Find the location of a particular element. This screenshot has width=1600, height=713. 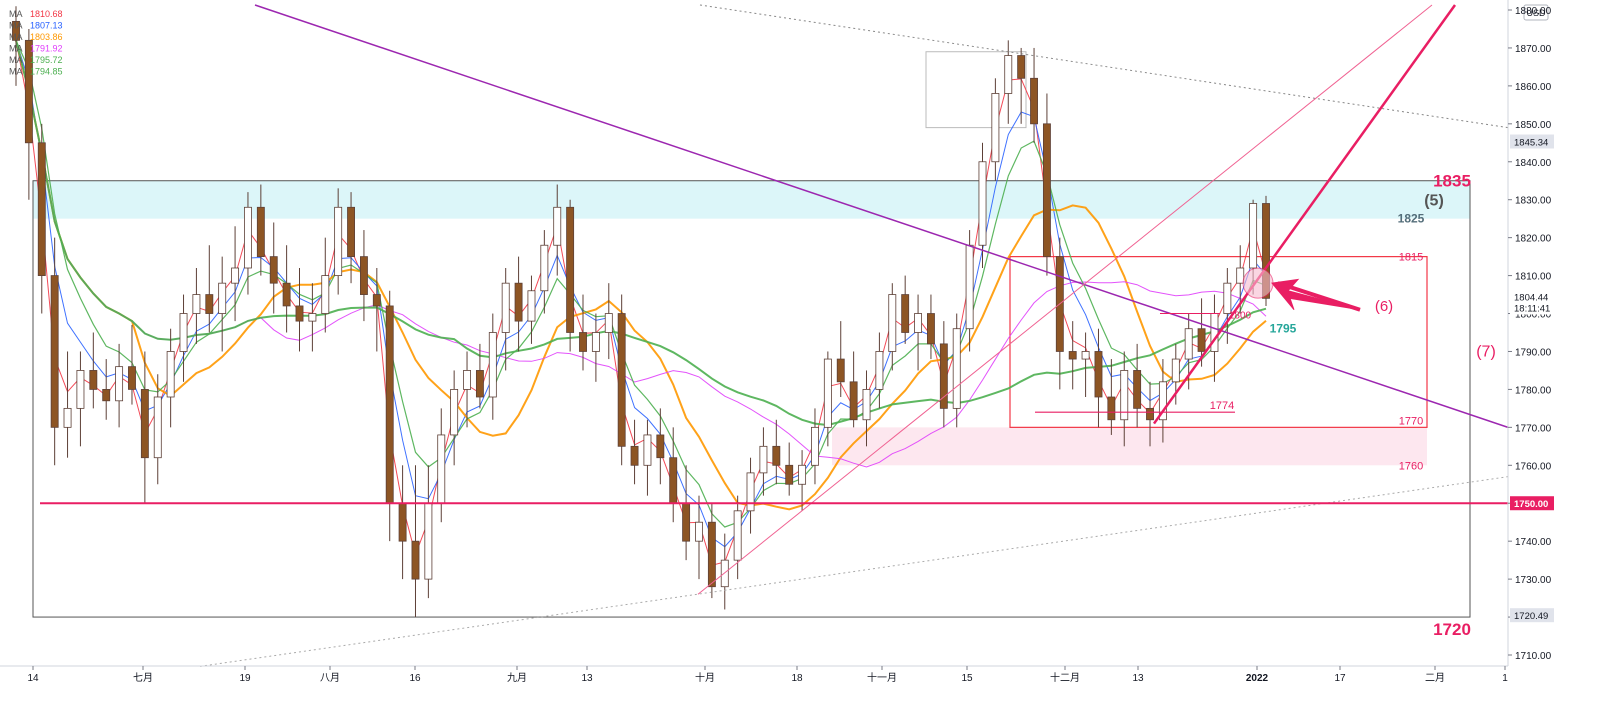

x-tick-label: 七月 is located at coordinates (143, 678).